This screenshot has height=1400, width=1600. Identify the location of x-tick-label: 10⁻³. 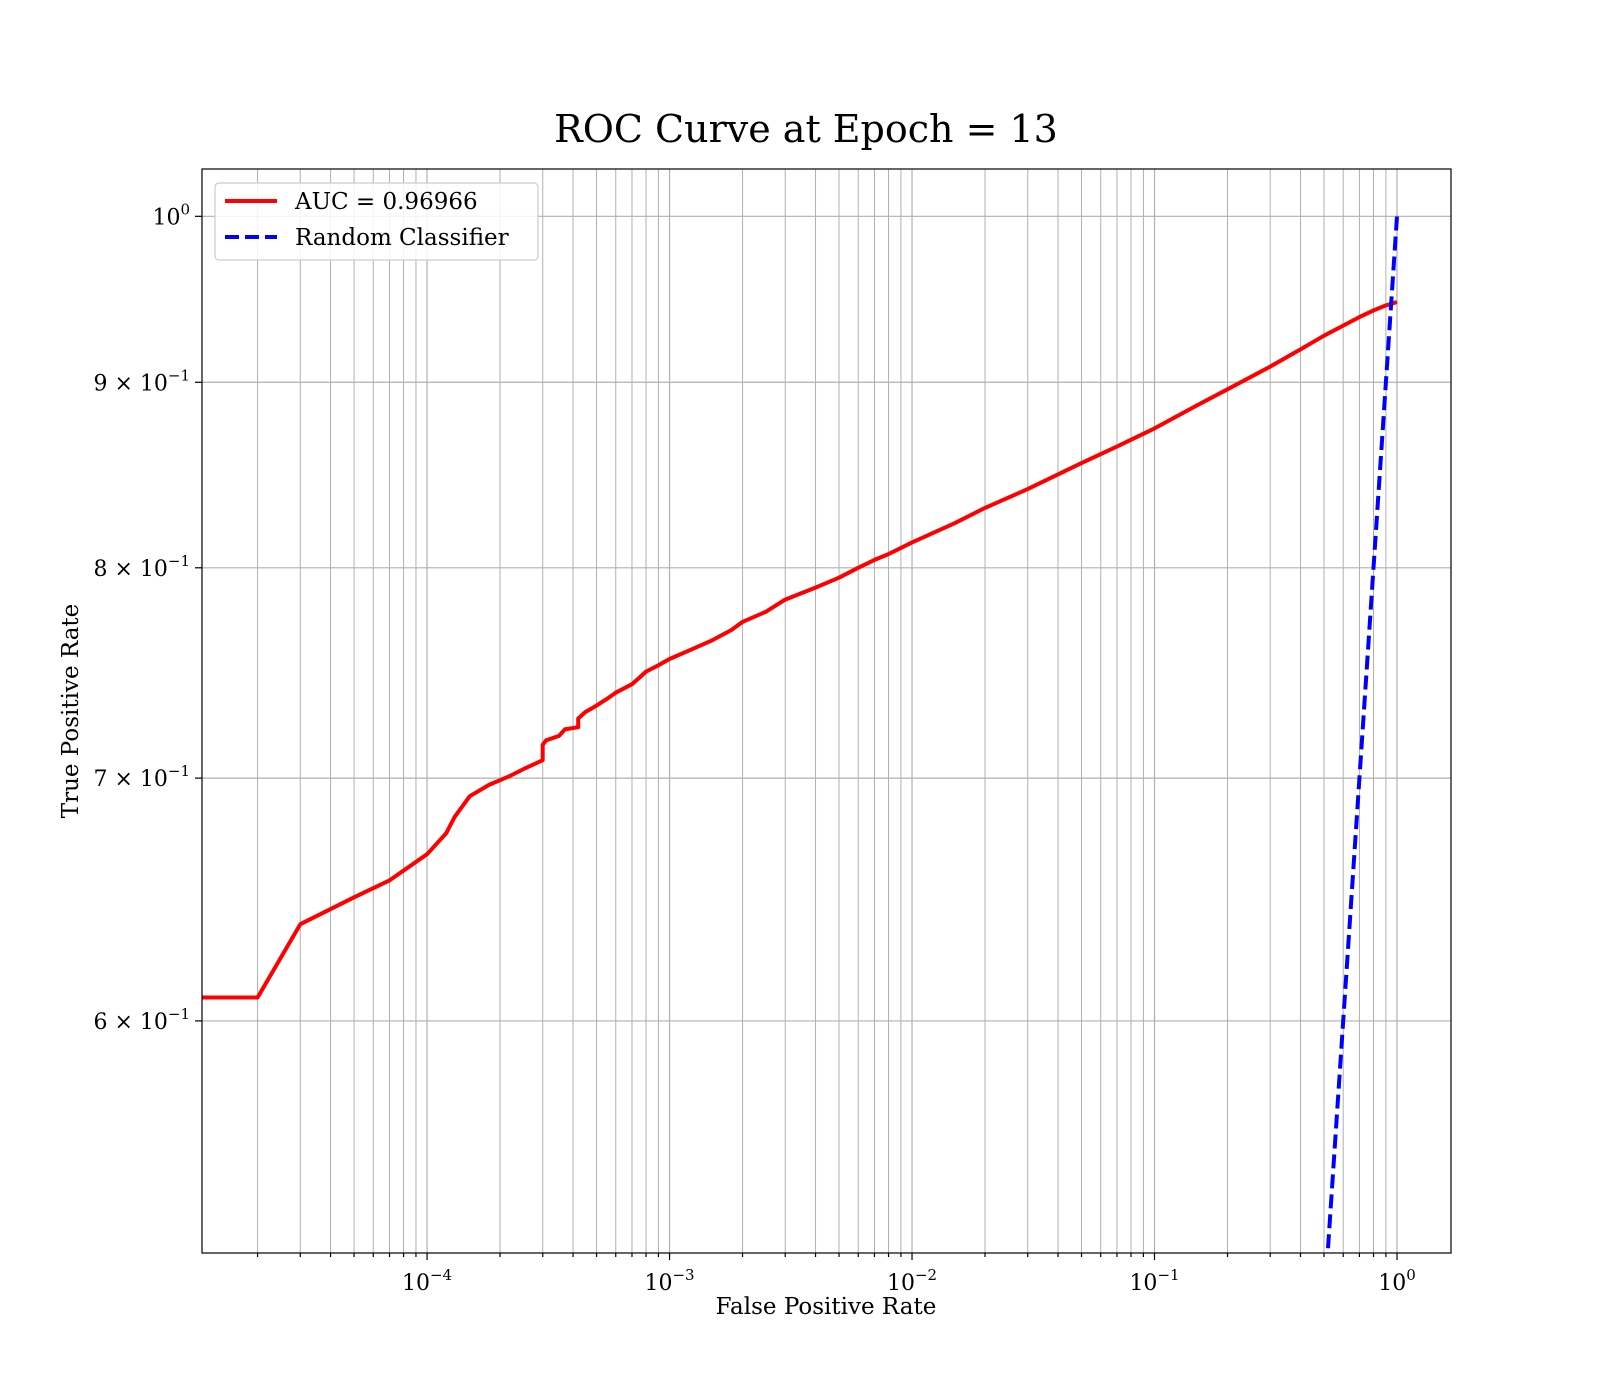
(669, 1281).